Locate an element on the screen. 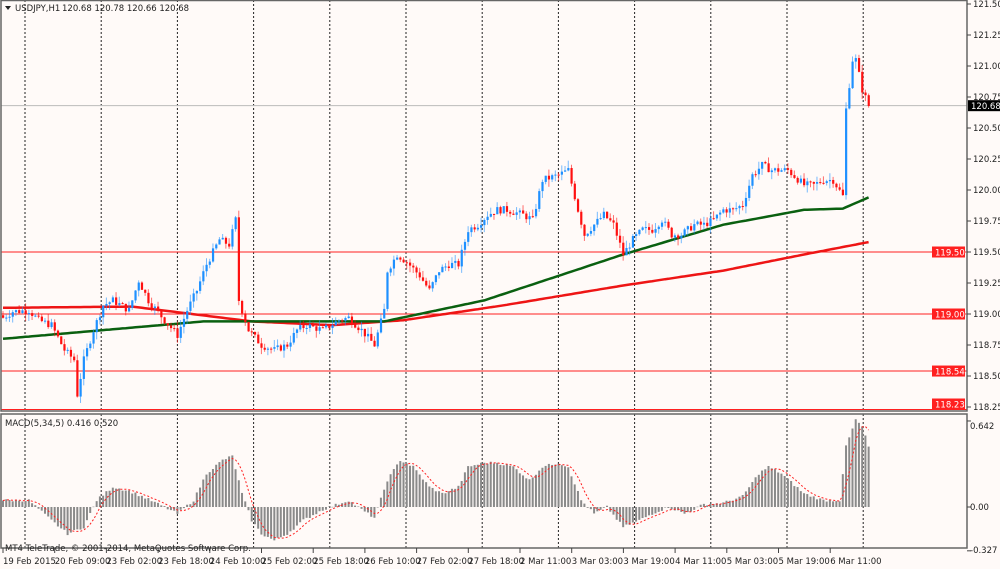  level-label: 118.54 is located at coordinates (950, 373).